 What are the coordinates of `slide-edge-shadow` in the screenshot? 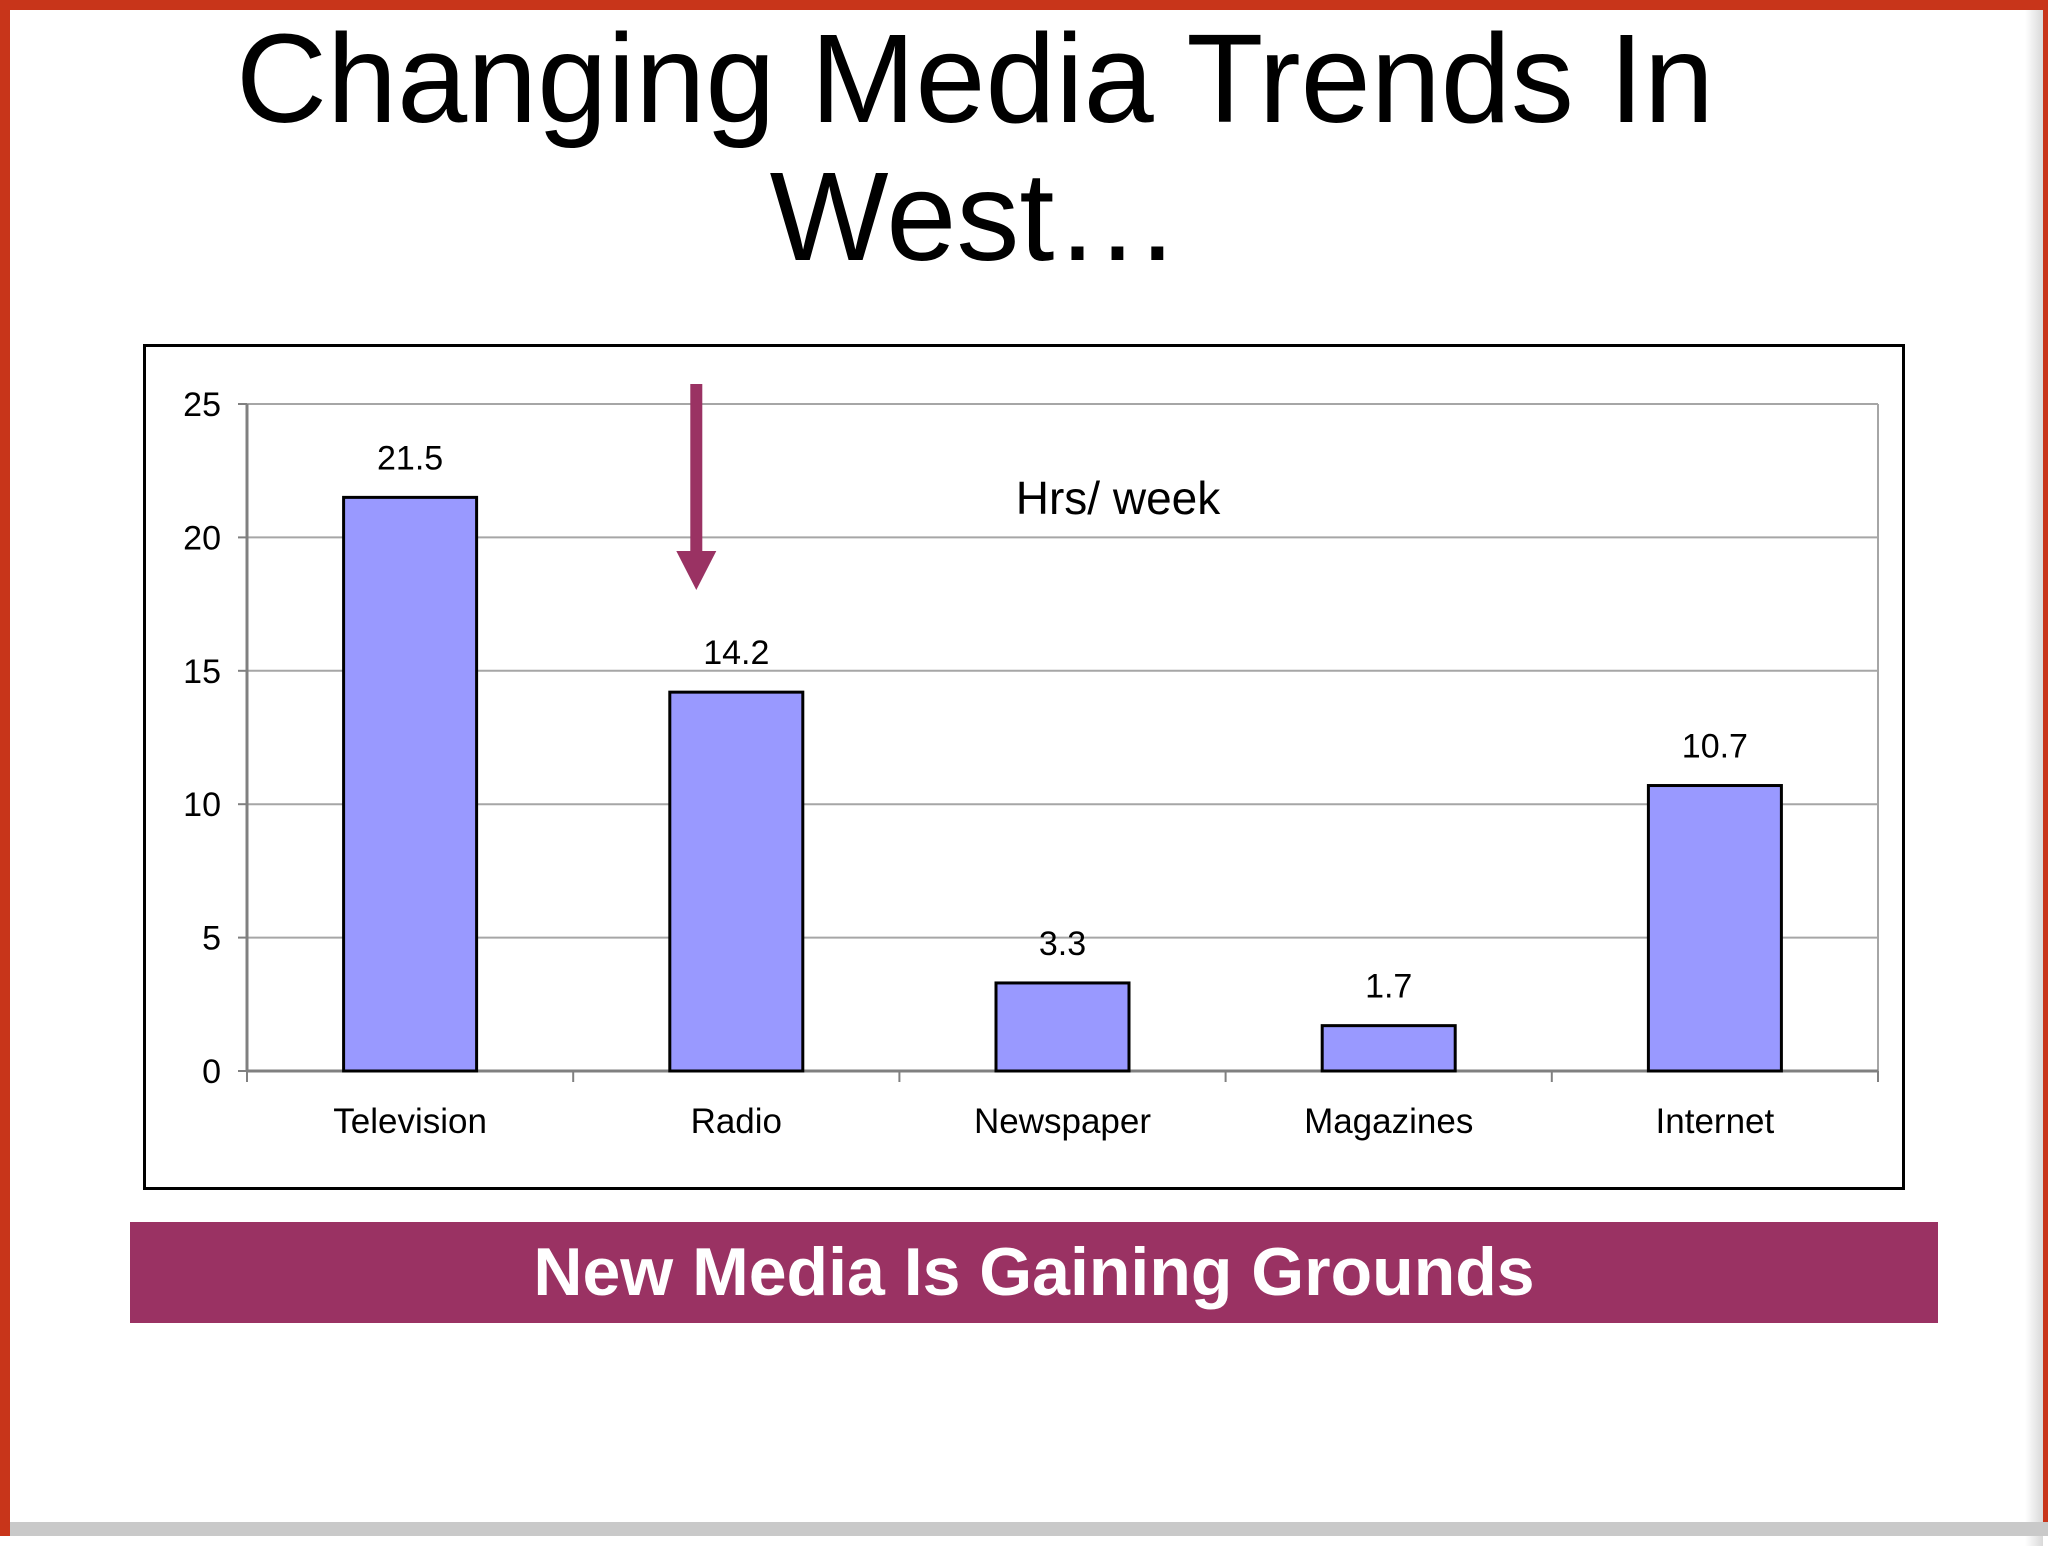 It's located at (2034, 778).